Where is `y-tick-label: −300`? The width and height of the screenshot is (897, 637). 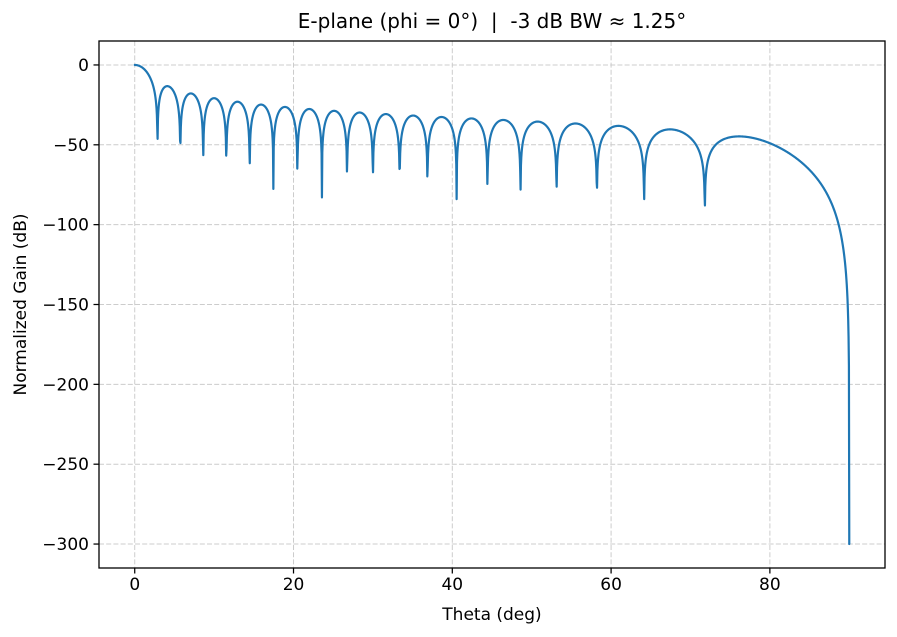
y-tick-label: −300 is located at coordinates (65, 545).